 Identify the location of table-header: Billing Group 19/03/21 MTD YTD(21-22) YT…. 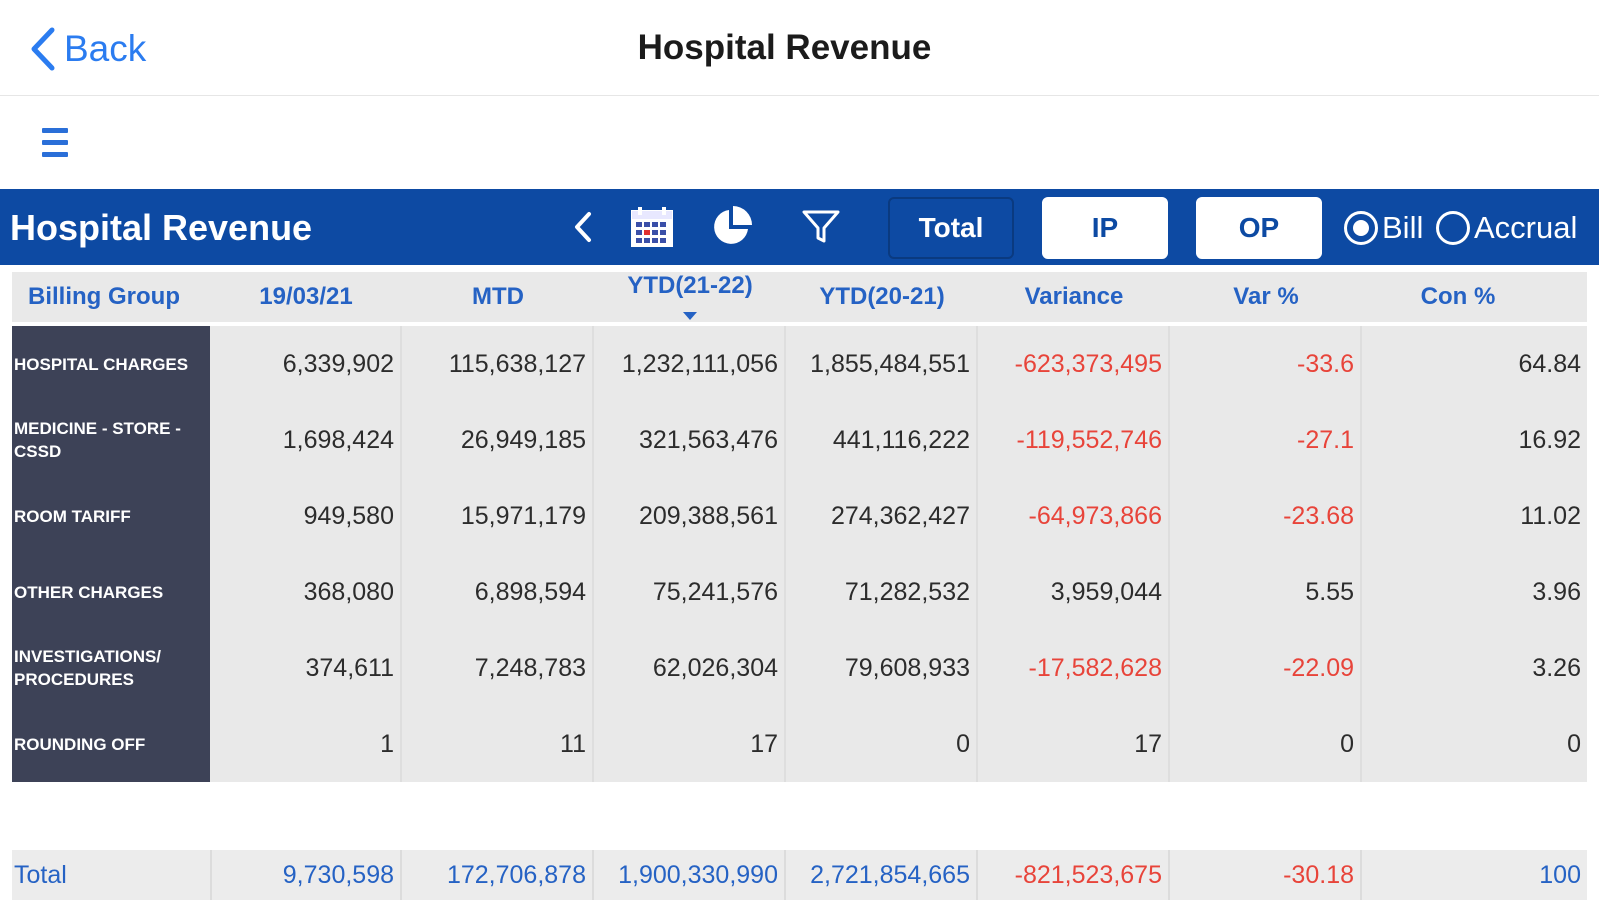
(799, 297).